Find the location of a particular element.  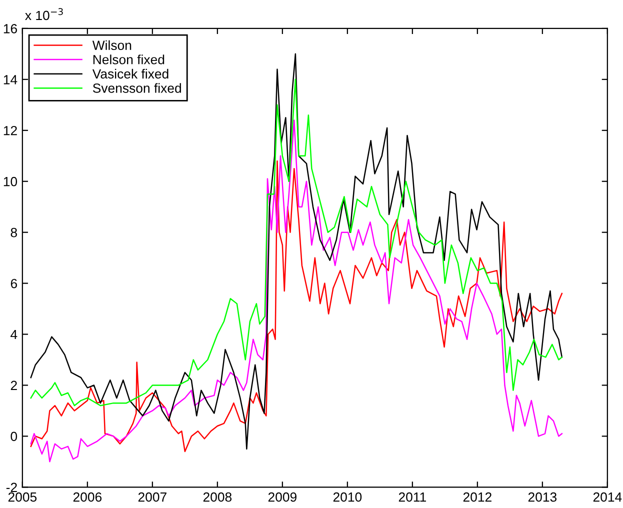

legend-label: Svensson fixed is located at coordinates (136, 88).